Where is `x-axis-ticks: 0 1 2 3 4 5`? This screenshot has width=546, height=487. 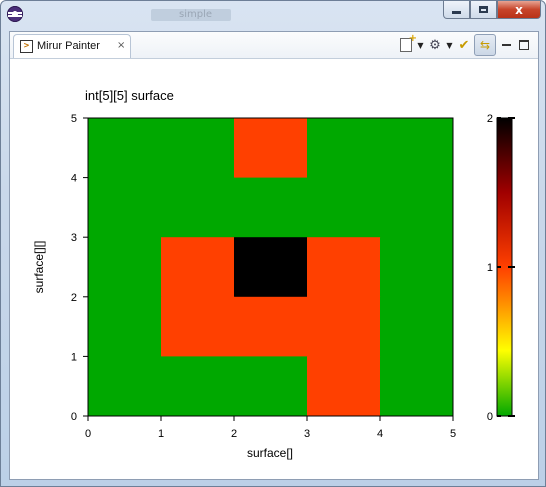
x-axis-ticks: 0 1 2 3 4 5 is located at coordinates (270, 428).